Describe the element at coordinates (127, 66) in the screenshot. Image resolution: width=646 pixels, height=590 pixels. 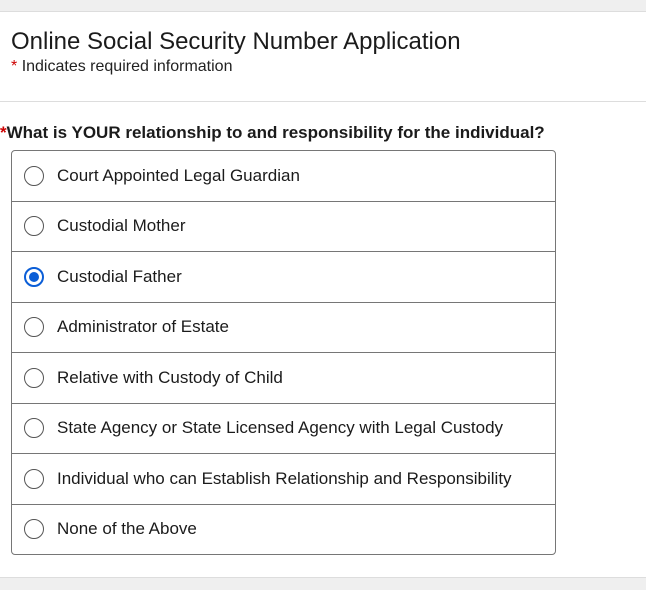
I see `required-note-text: Indicates required information` at that location.